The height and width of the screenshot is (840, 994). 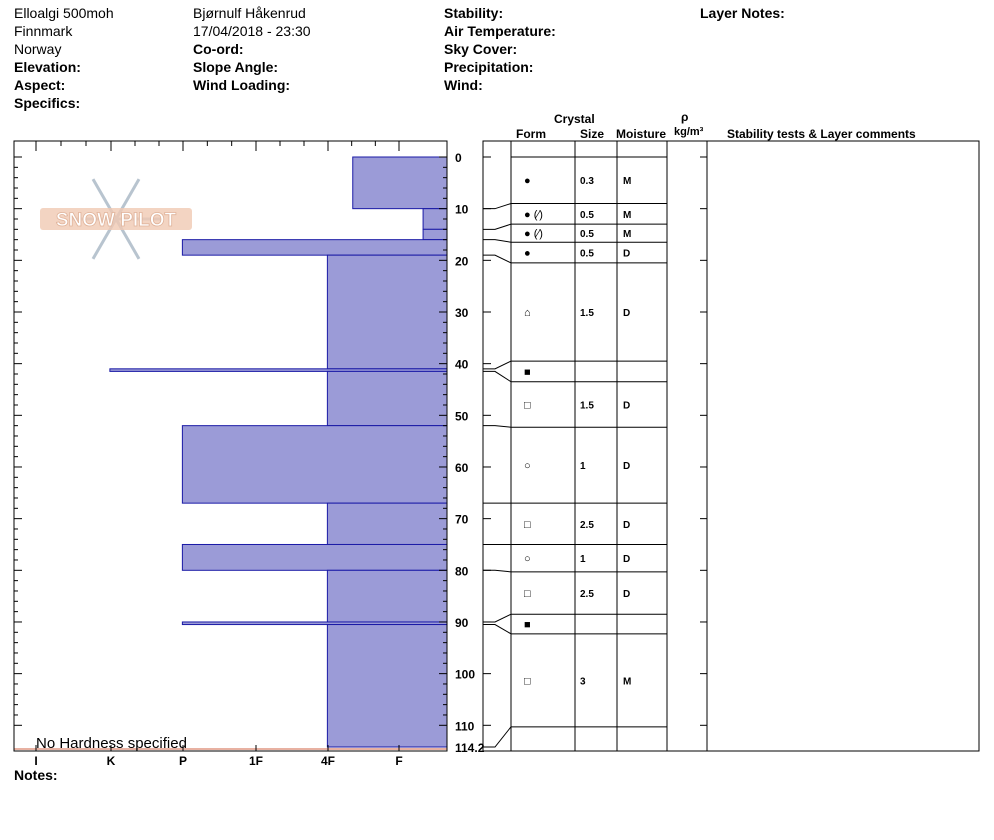 What do you see at coordinates (40, 85) in the screenshot?
I see `aspect-label: Aspect:` at bounding box center [40, 85].